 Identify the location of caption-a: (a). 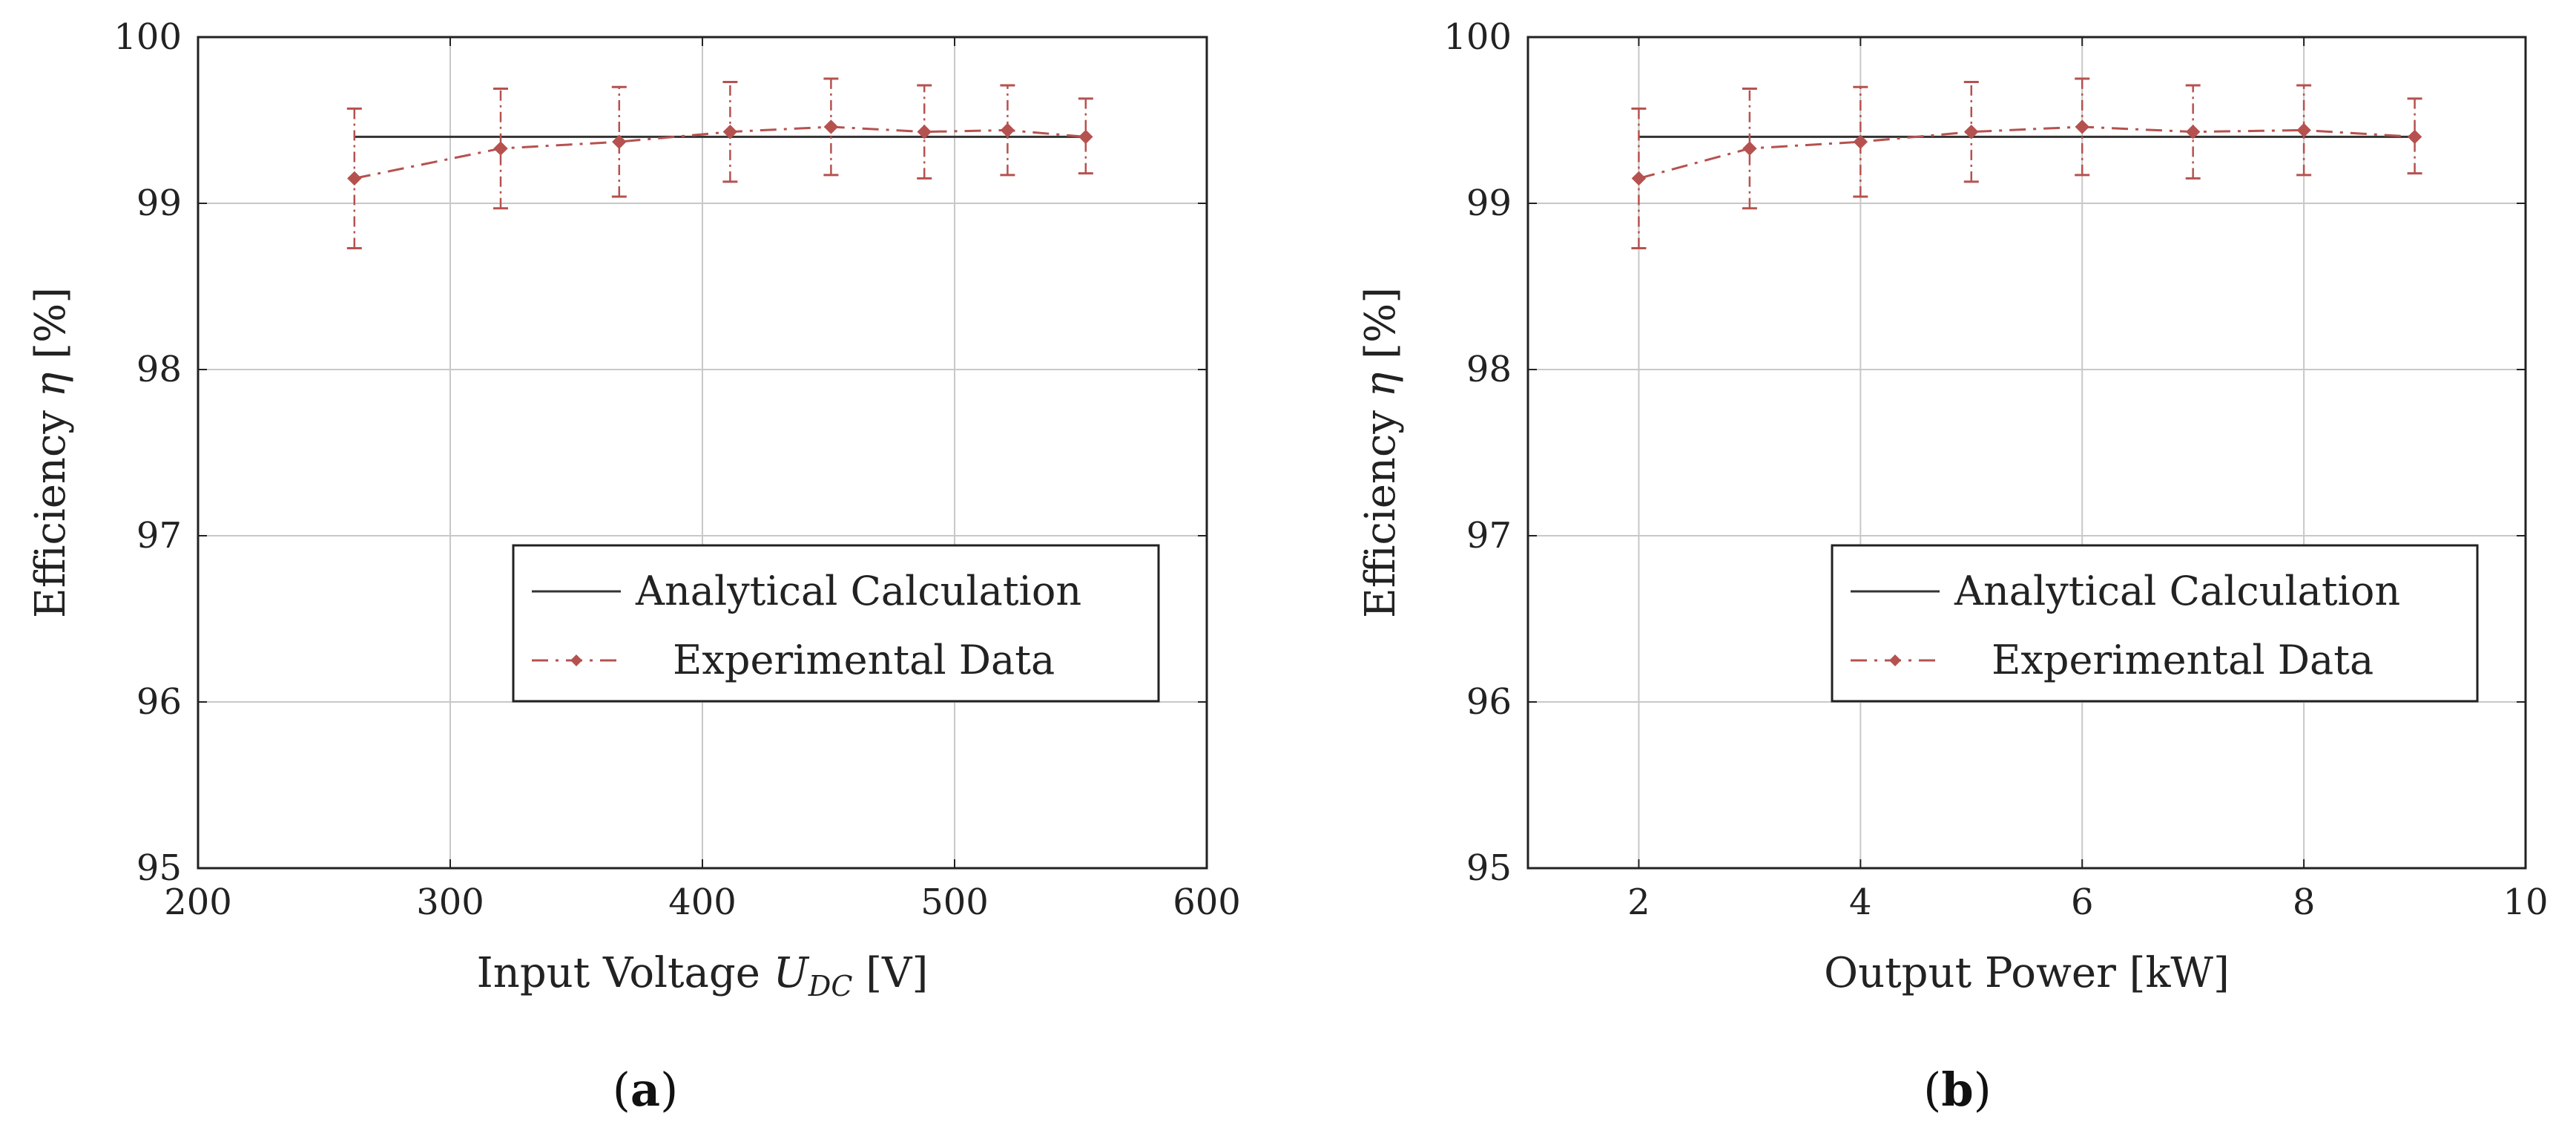
(646, 1090).